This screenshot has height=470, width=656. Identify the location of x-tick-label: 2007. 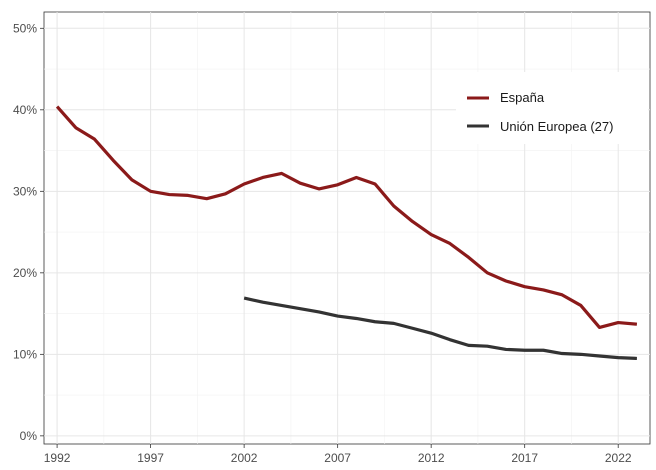
(337, 458).